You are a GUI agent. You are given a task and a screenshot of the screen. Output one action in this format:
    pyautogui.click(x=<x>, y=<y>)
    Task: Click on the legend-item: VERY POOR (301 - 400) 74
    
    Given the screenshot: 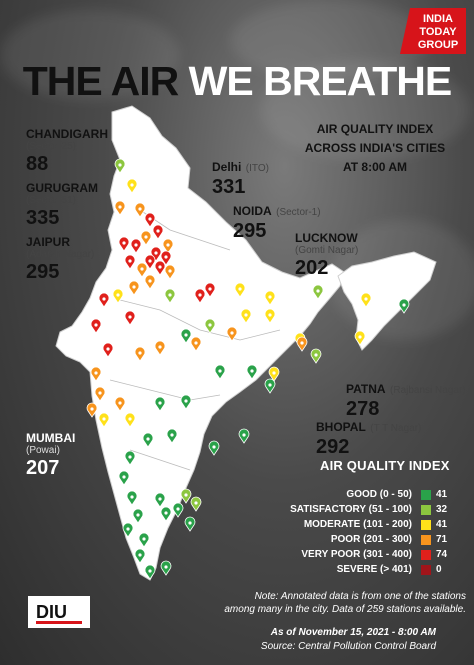 What is the action you would take?
    pyautogui.click(x=360, y=555)
    